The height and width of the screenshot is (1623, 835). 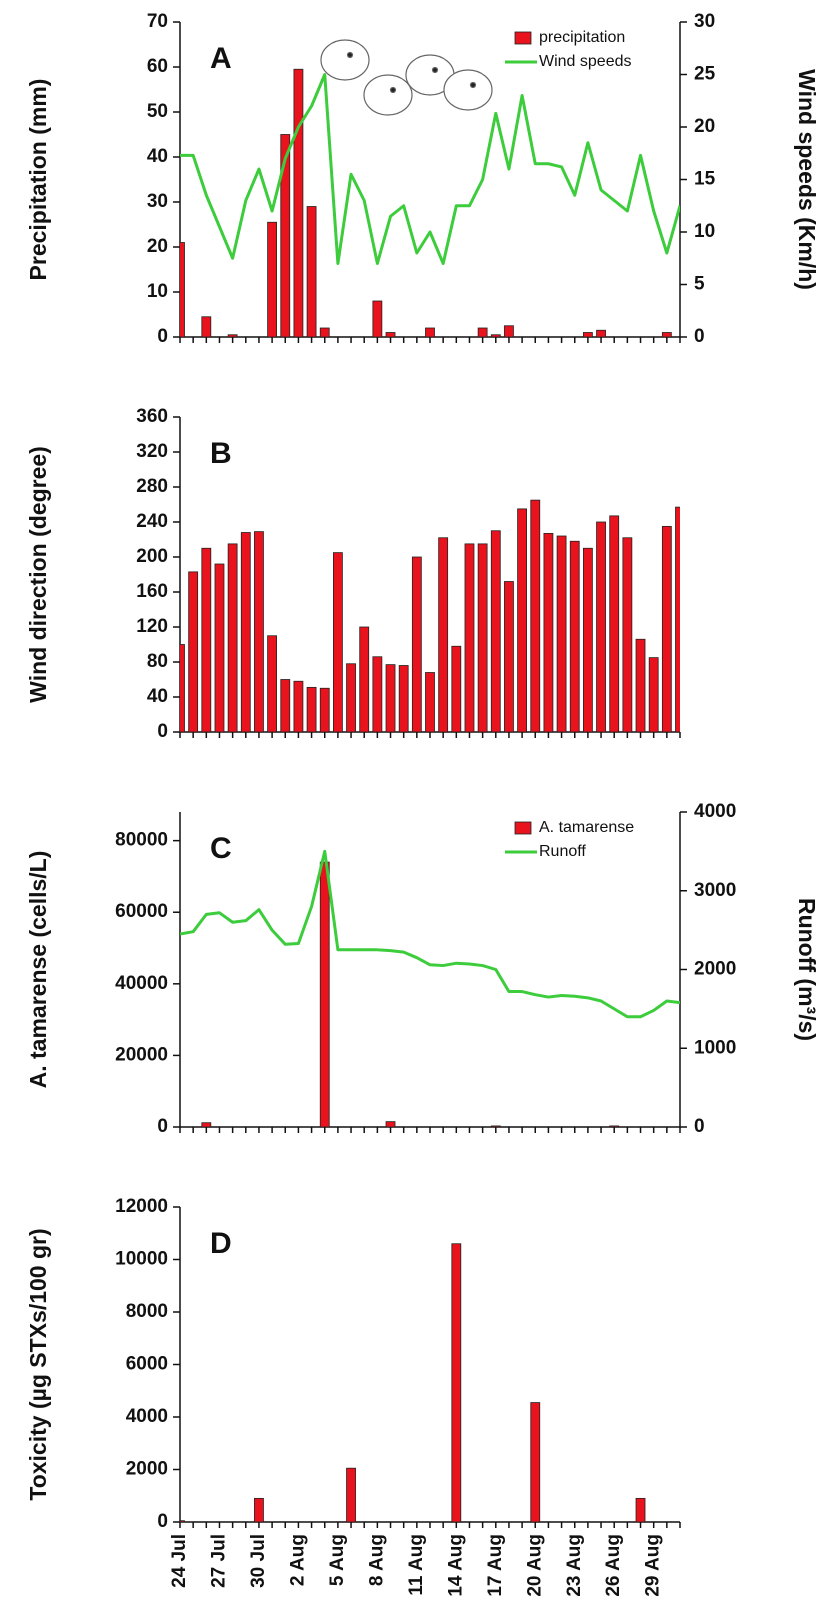 I want to click on y2-tick-label: 4000, so click(x=715, y=811).